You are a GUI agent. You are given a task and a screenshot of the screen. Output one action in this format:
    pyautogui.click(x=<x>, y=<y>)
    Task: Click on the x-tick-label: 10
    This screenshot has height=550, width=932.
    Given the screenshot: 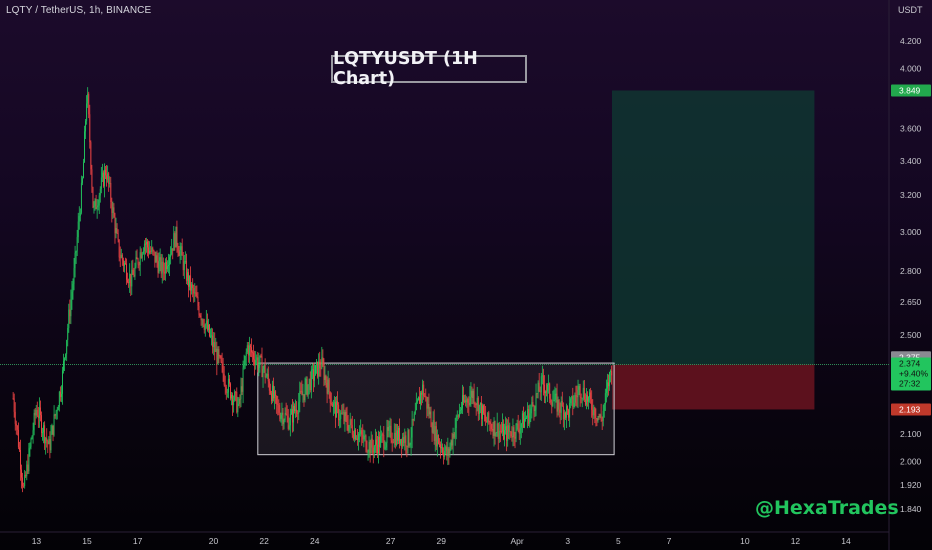 What is the action you would take?
    pyautogui.click(x=745, y=541)
    